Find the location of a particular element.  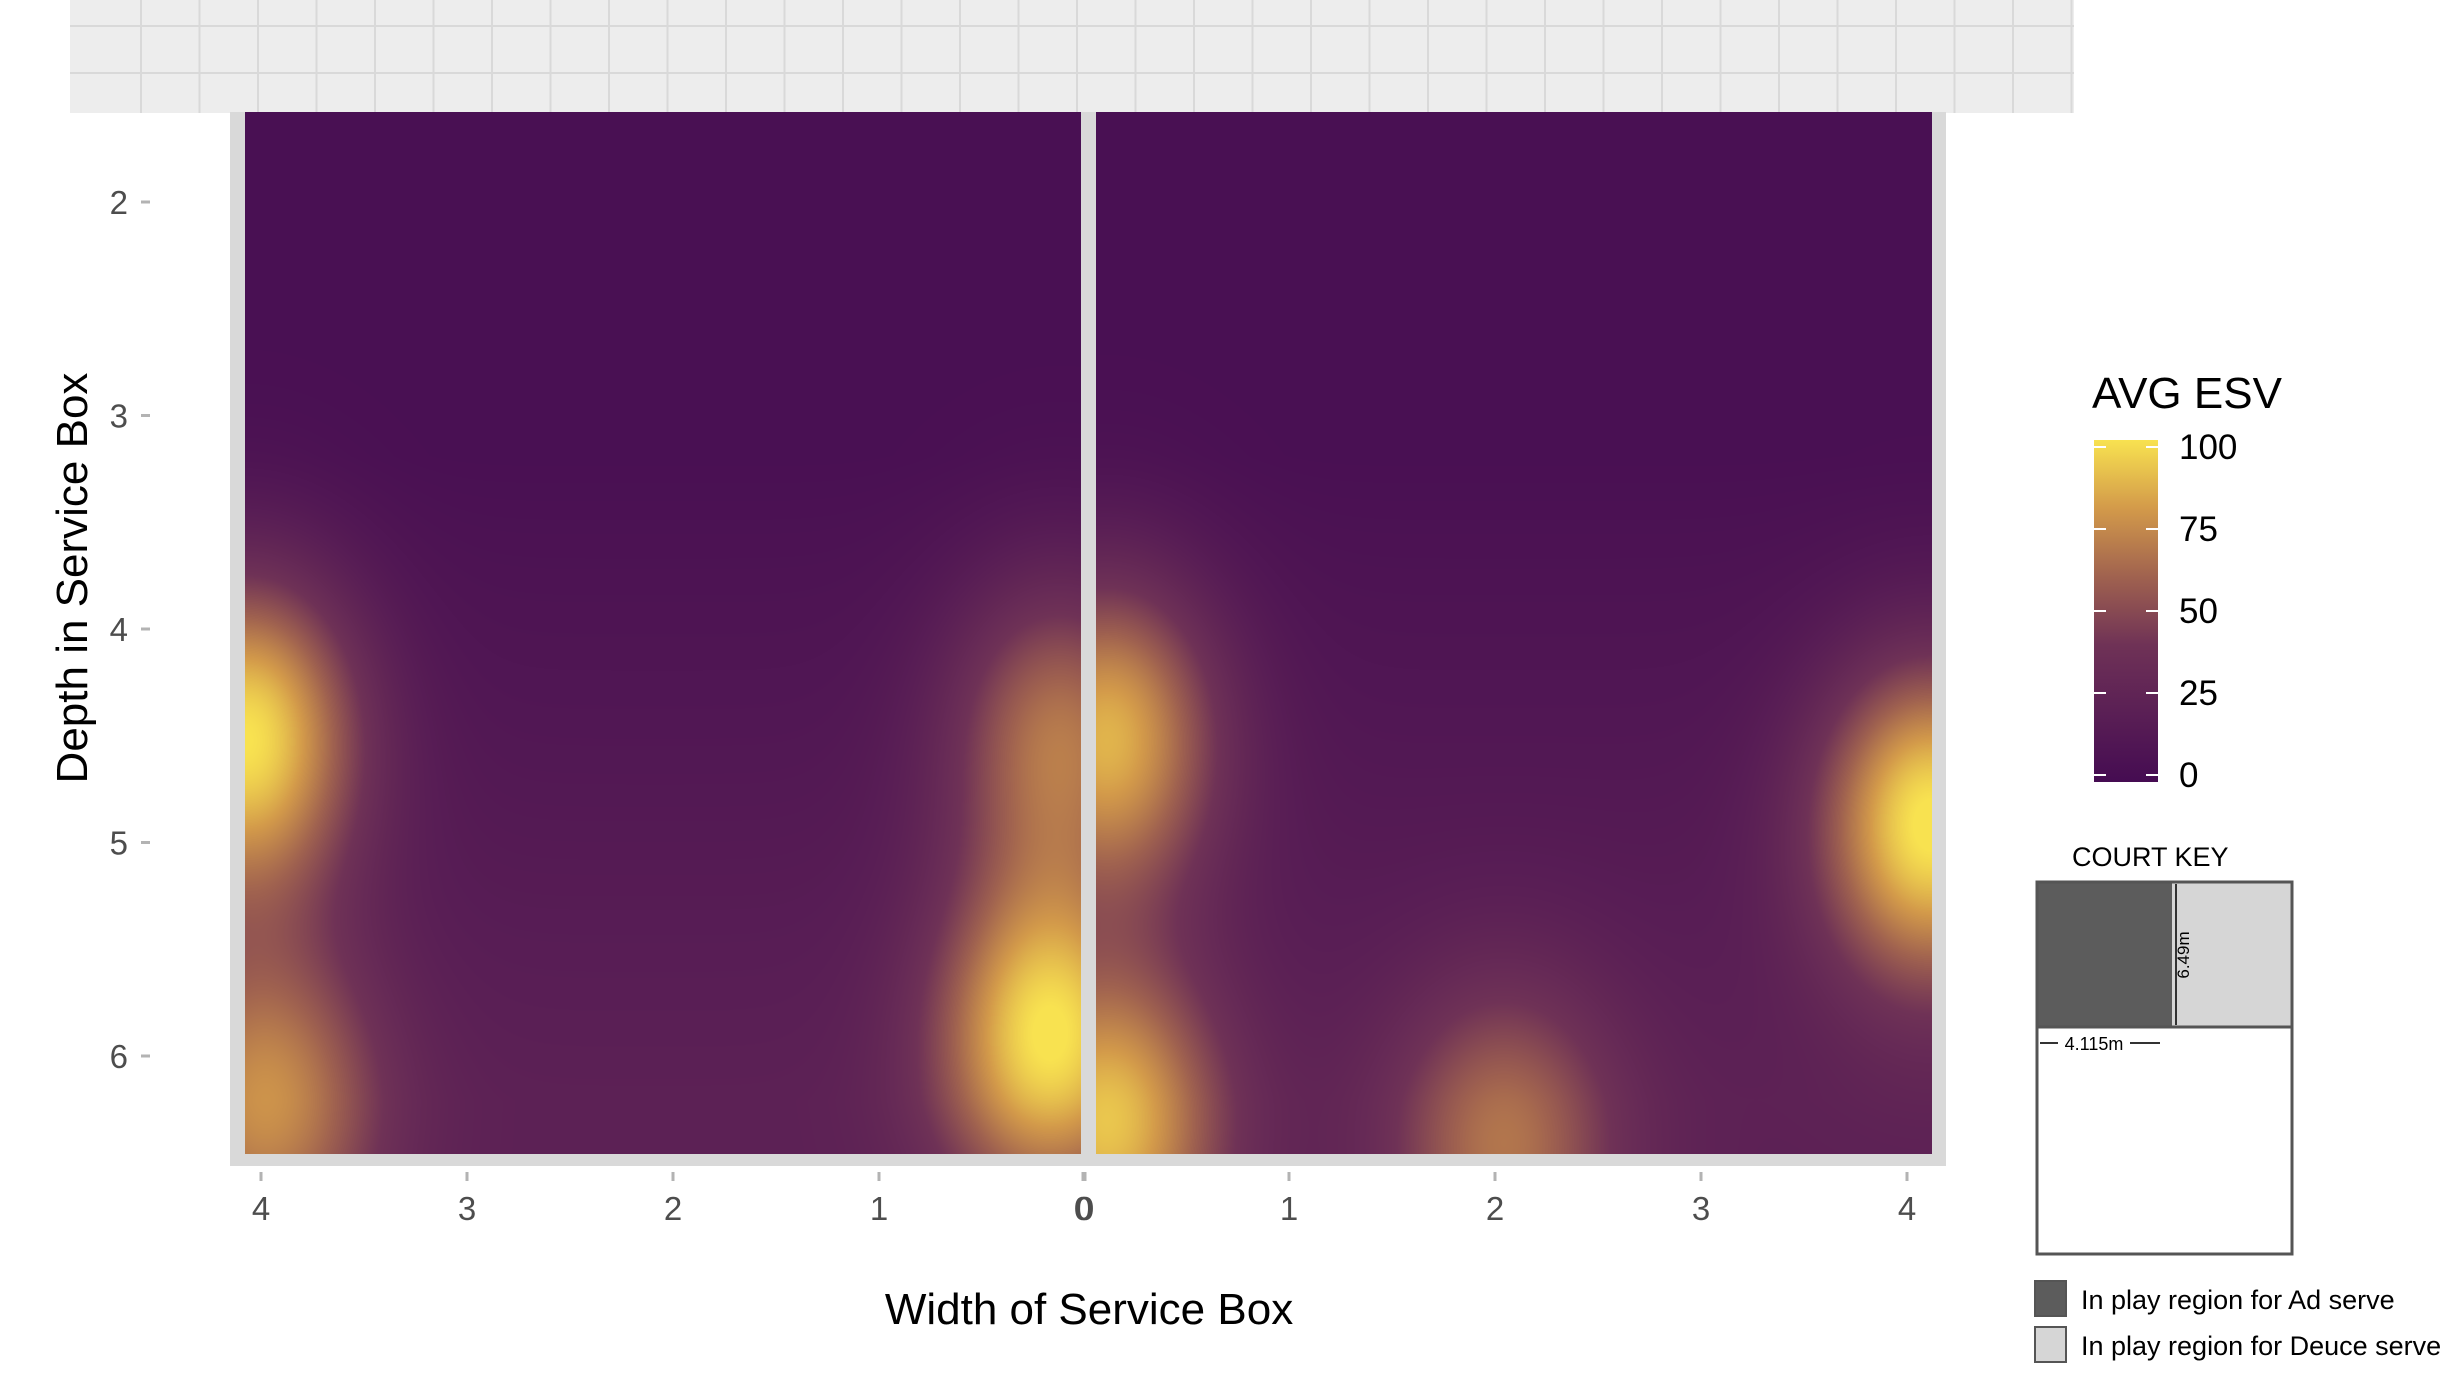

legend-ticks: 100 75 50 25 0 is located at coordinates (2165, 611).